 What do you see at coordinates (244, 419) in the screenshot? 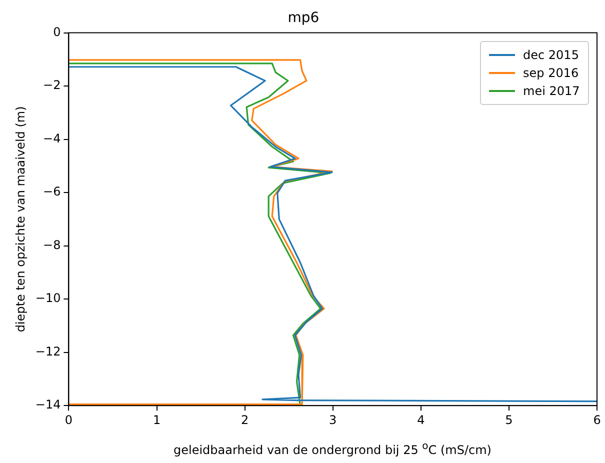
I see `x-tick-label: 2` at bounding box center [244, 419].